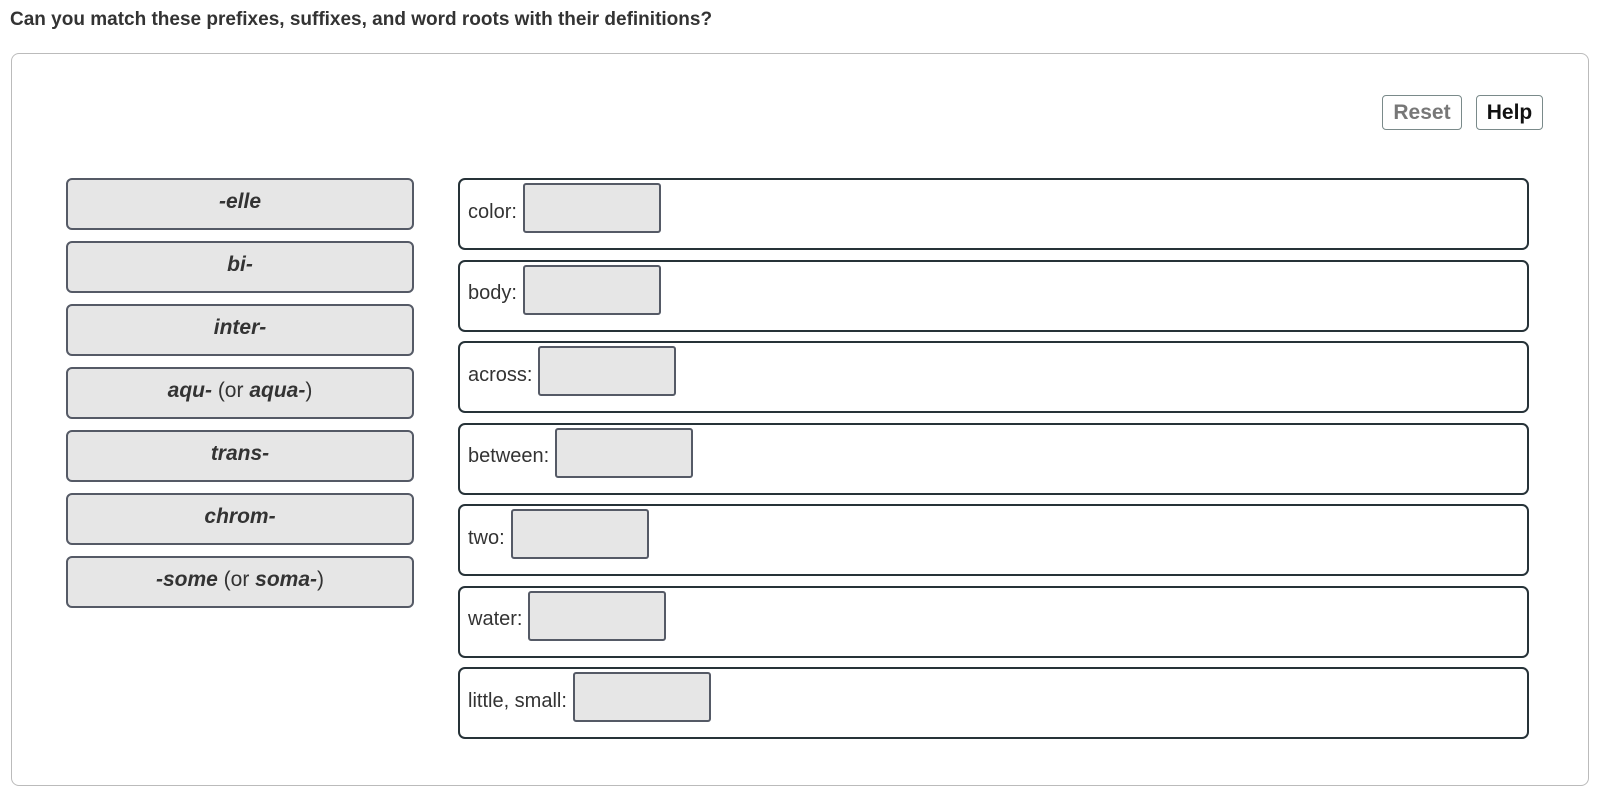 This screenshot has width=1600, height=800. What do you see at coordinates (286, 579) in the screenshot?
I see `term-alt-text: soma-` at bounding box center [286, 579].